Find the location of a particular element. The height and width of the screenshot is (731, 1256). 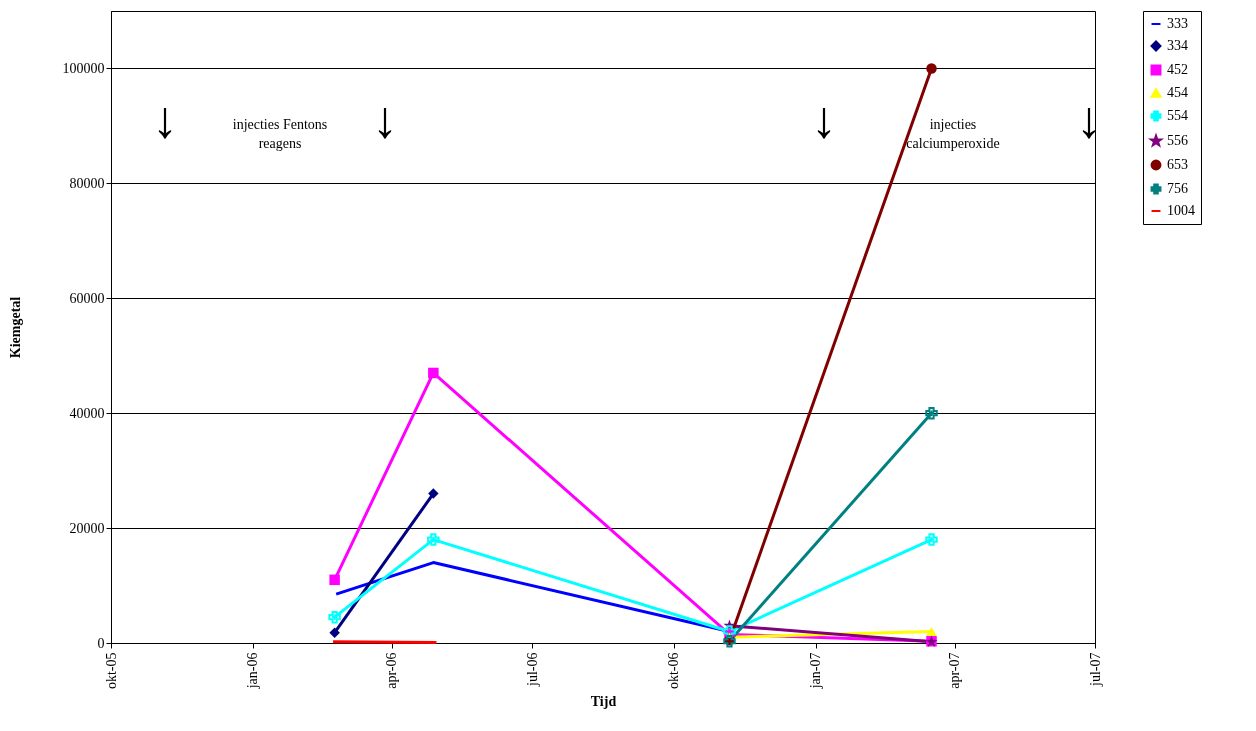

y-tick-label: 60000 is located at coordinates (87, 298).